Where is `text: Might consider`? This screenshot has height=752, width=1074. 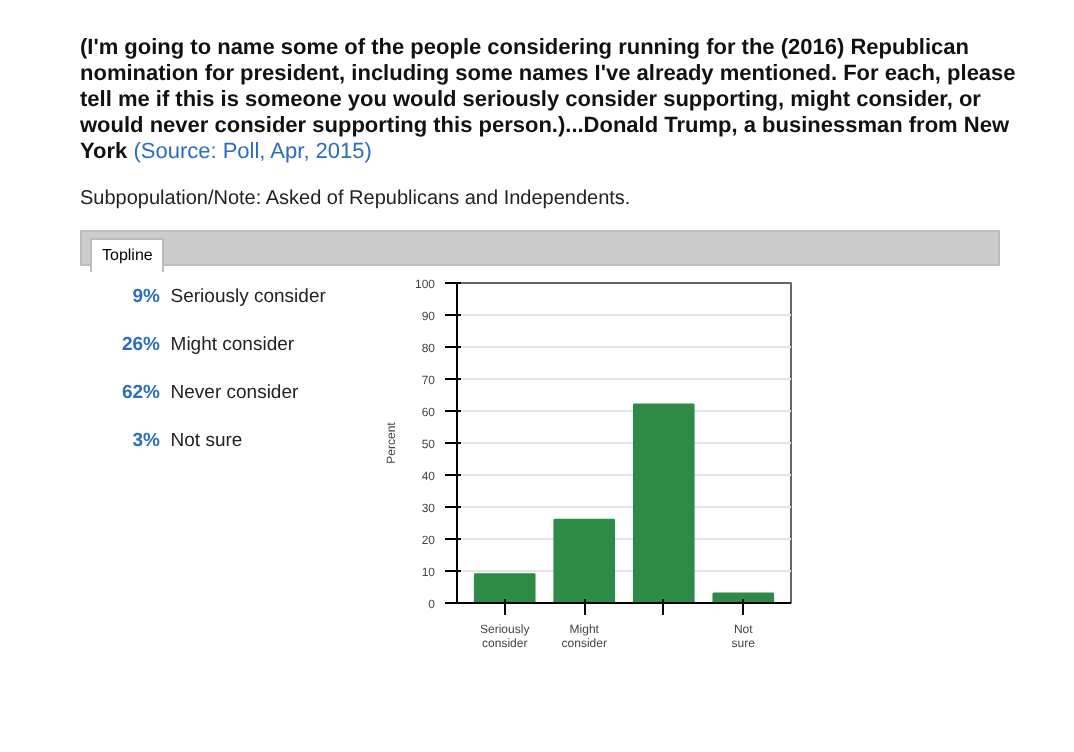
text: Might consider is located at coordinates (232, 344).